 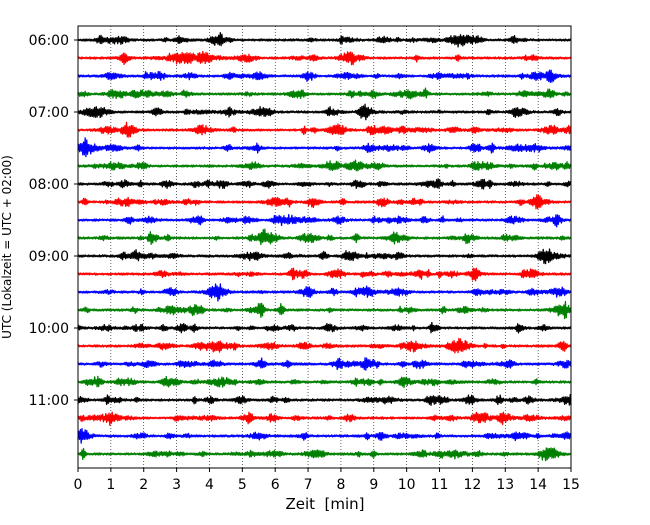 What do you see at coordinates (324, 504) in the screenshot?
I see `x-axis-label: Zeit [min]` at bounding box center [324, 504].